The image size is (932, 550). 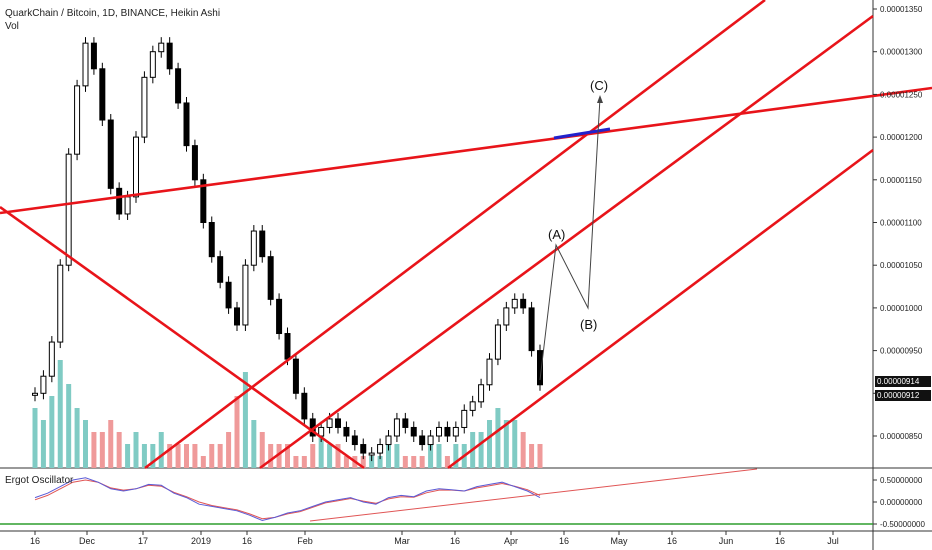 What do you see at coordinates (901, 180) in the screenshot?
I see `price-tick-label: 0.00001150` at bounding box center [901, 180].